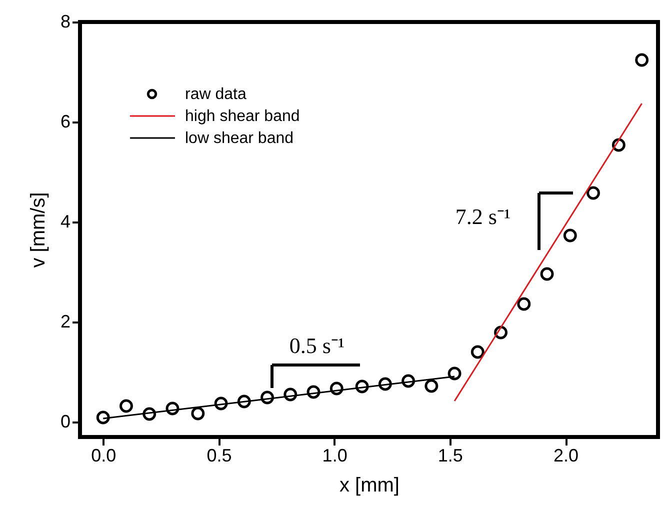 The width and height of the screenshot is (666, 518). What do you see at coordinates (483, 216) in the screenshot?
I see `annotation: 7.2 s⁻¹` at bounding box center [483, 216].